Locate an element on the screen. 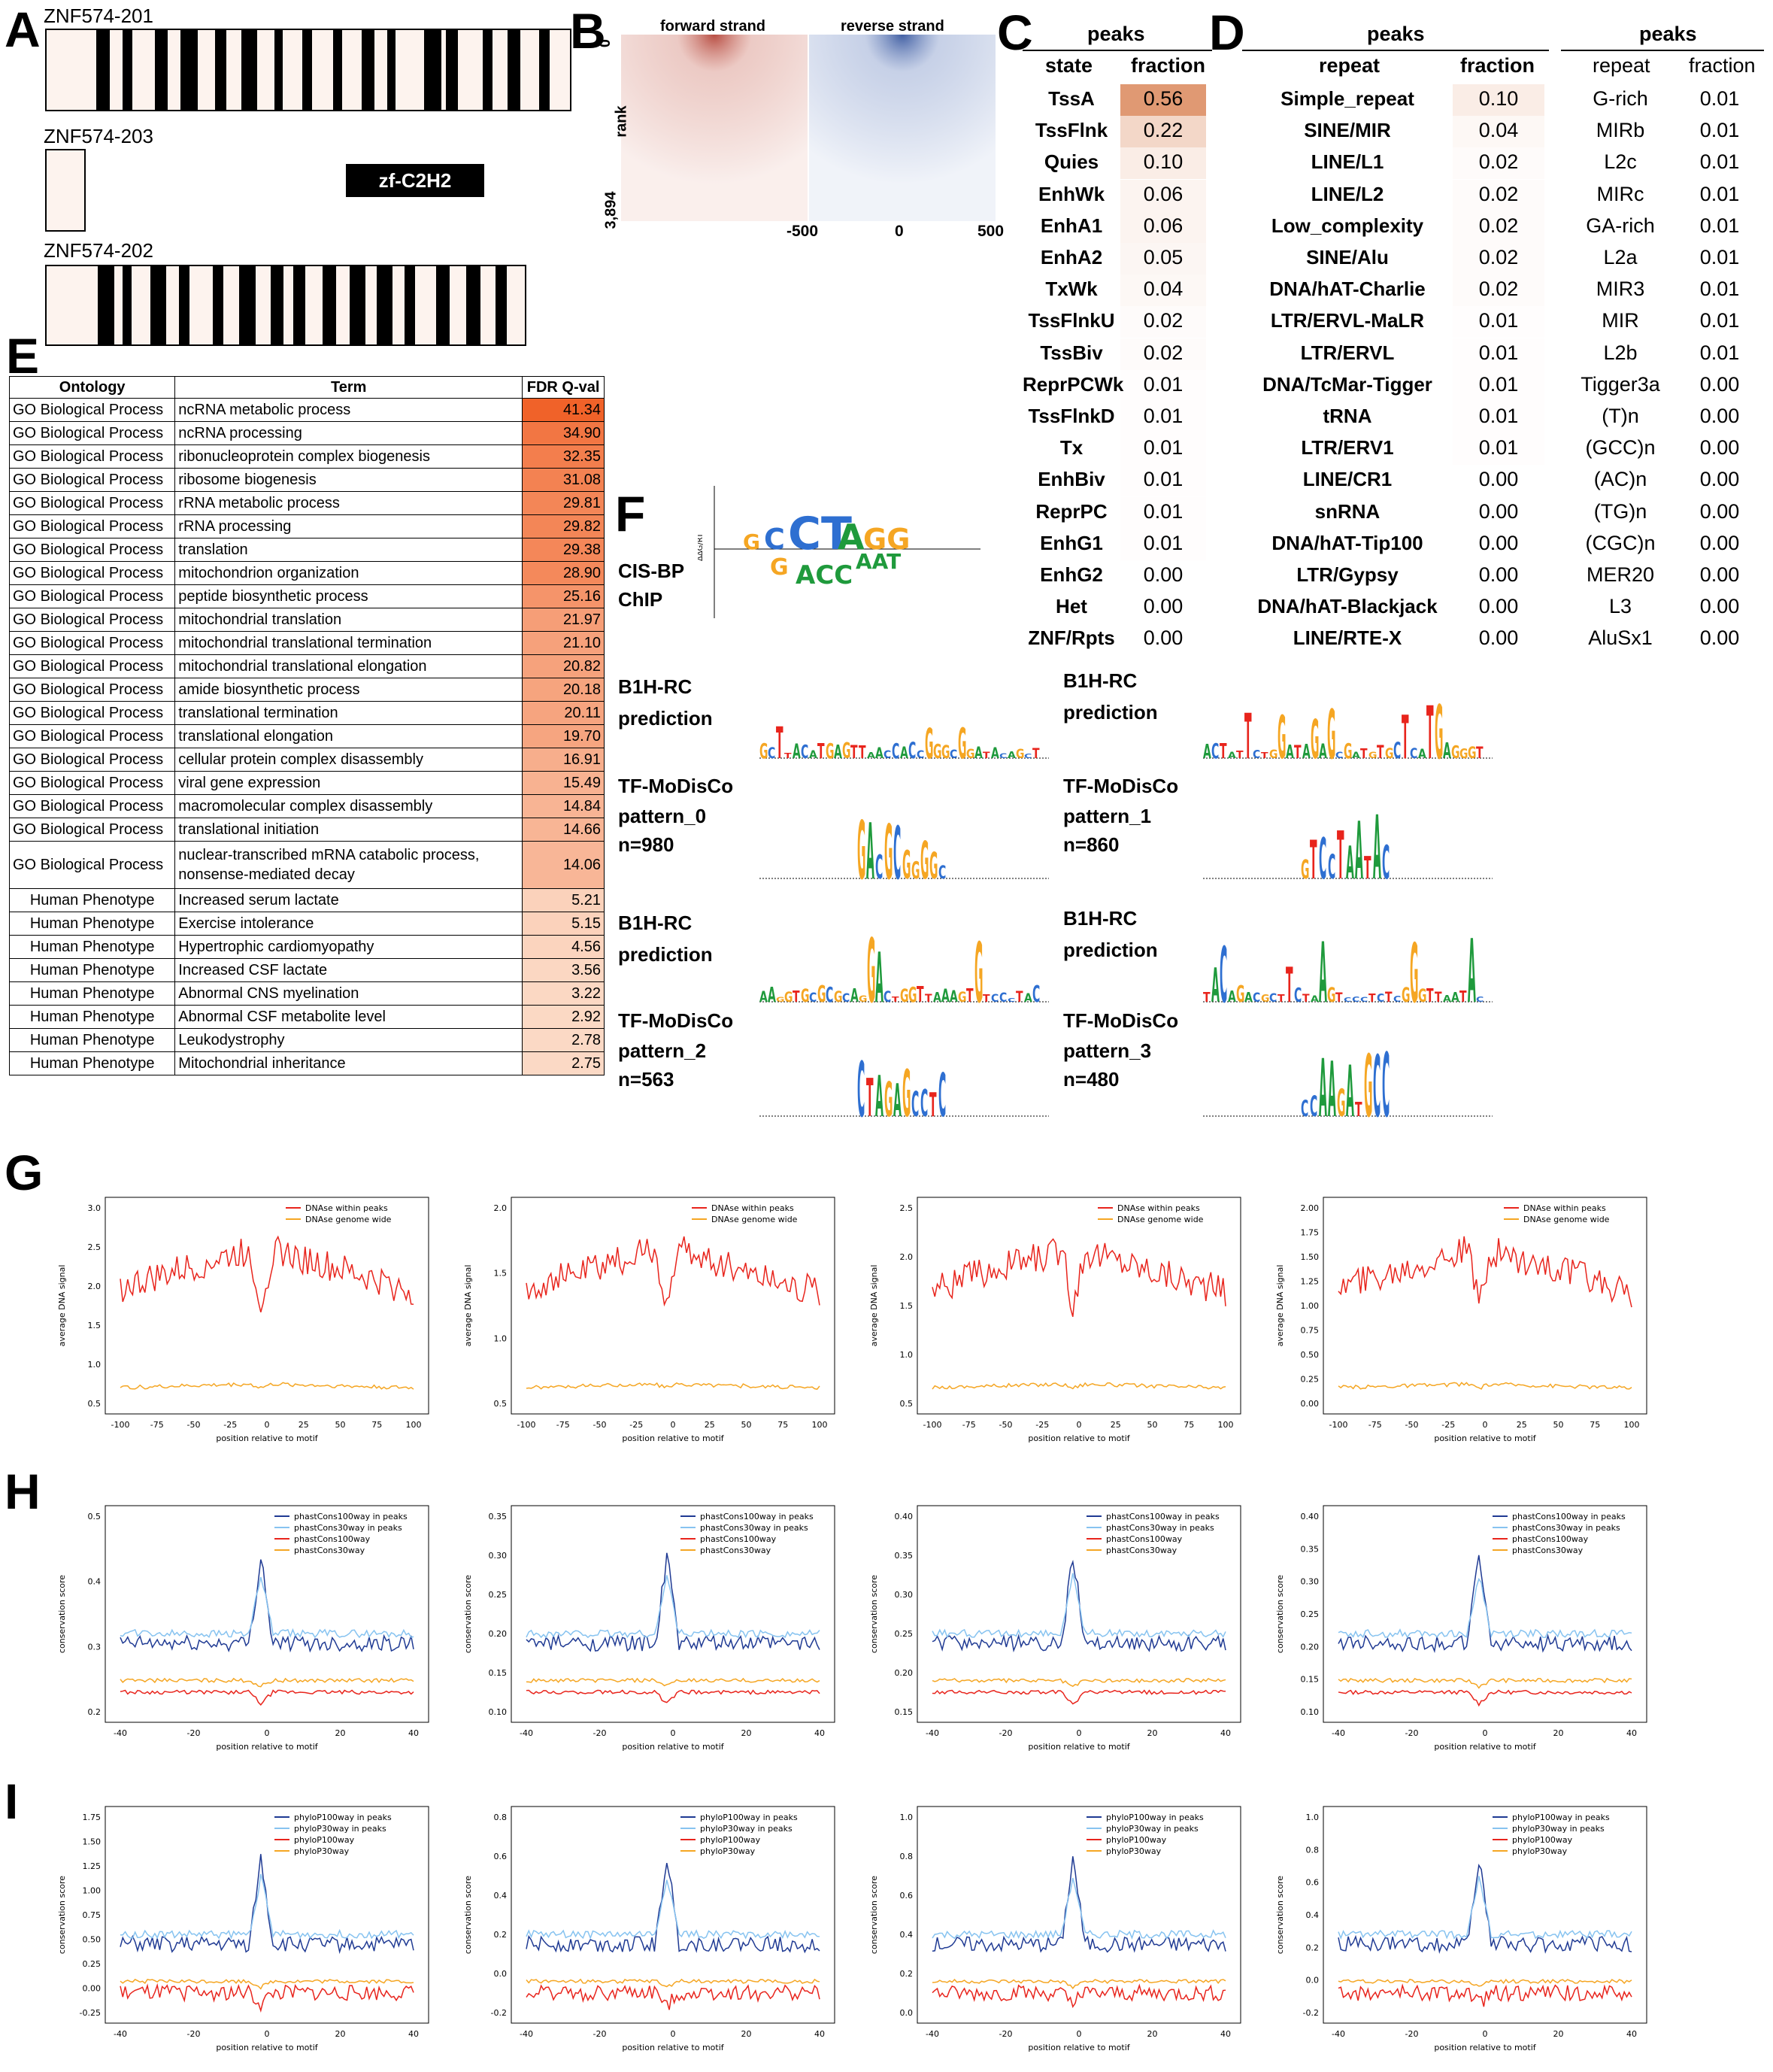 This screenshot has height=2072, width=1773. legend-label: phyloP30way is located at coordinates (728, 1851).